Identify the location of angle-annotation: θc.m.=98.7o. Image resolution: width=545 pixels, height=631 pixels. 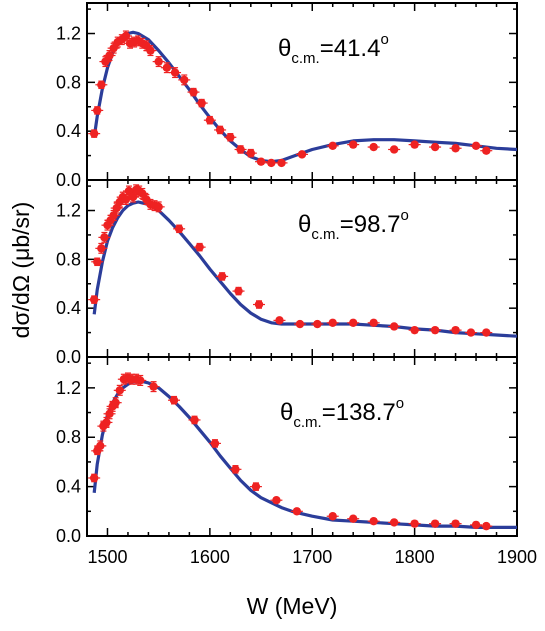
(353, 225).